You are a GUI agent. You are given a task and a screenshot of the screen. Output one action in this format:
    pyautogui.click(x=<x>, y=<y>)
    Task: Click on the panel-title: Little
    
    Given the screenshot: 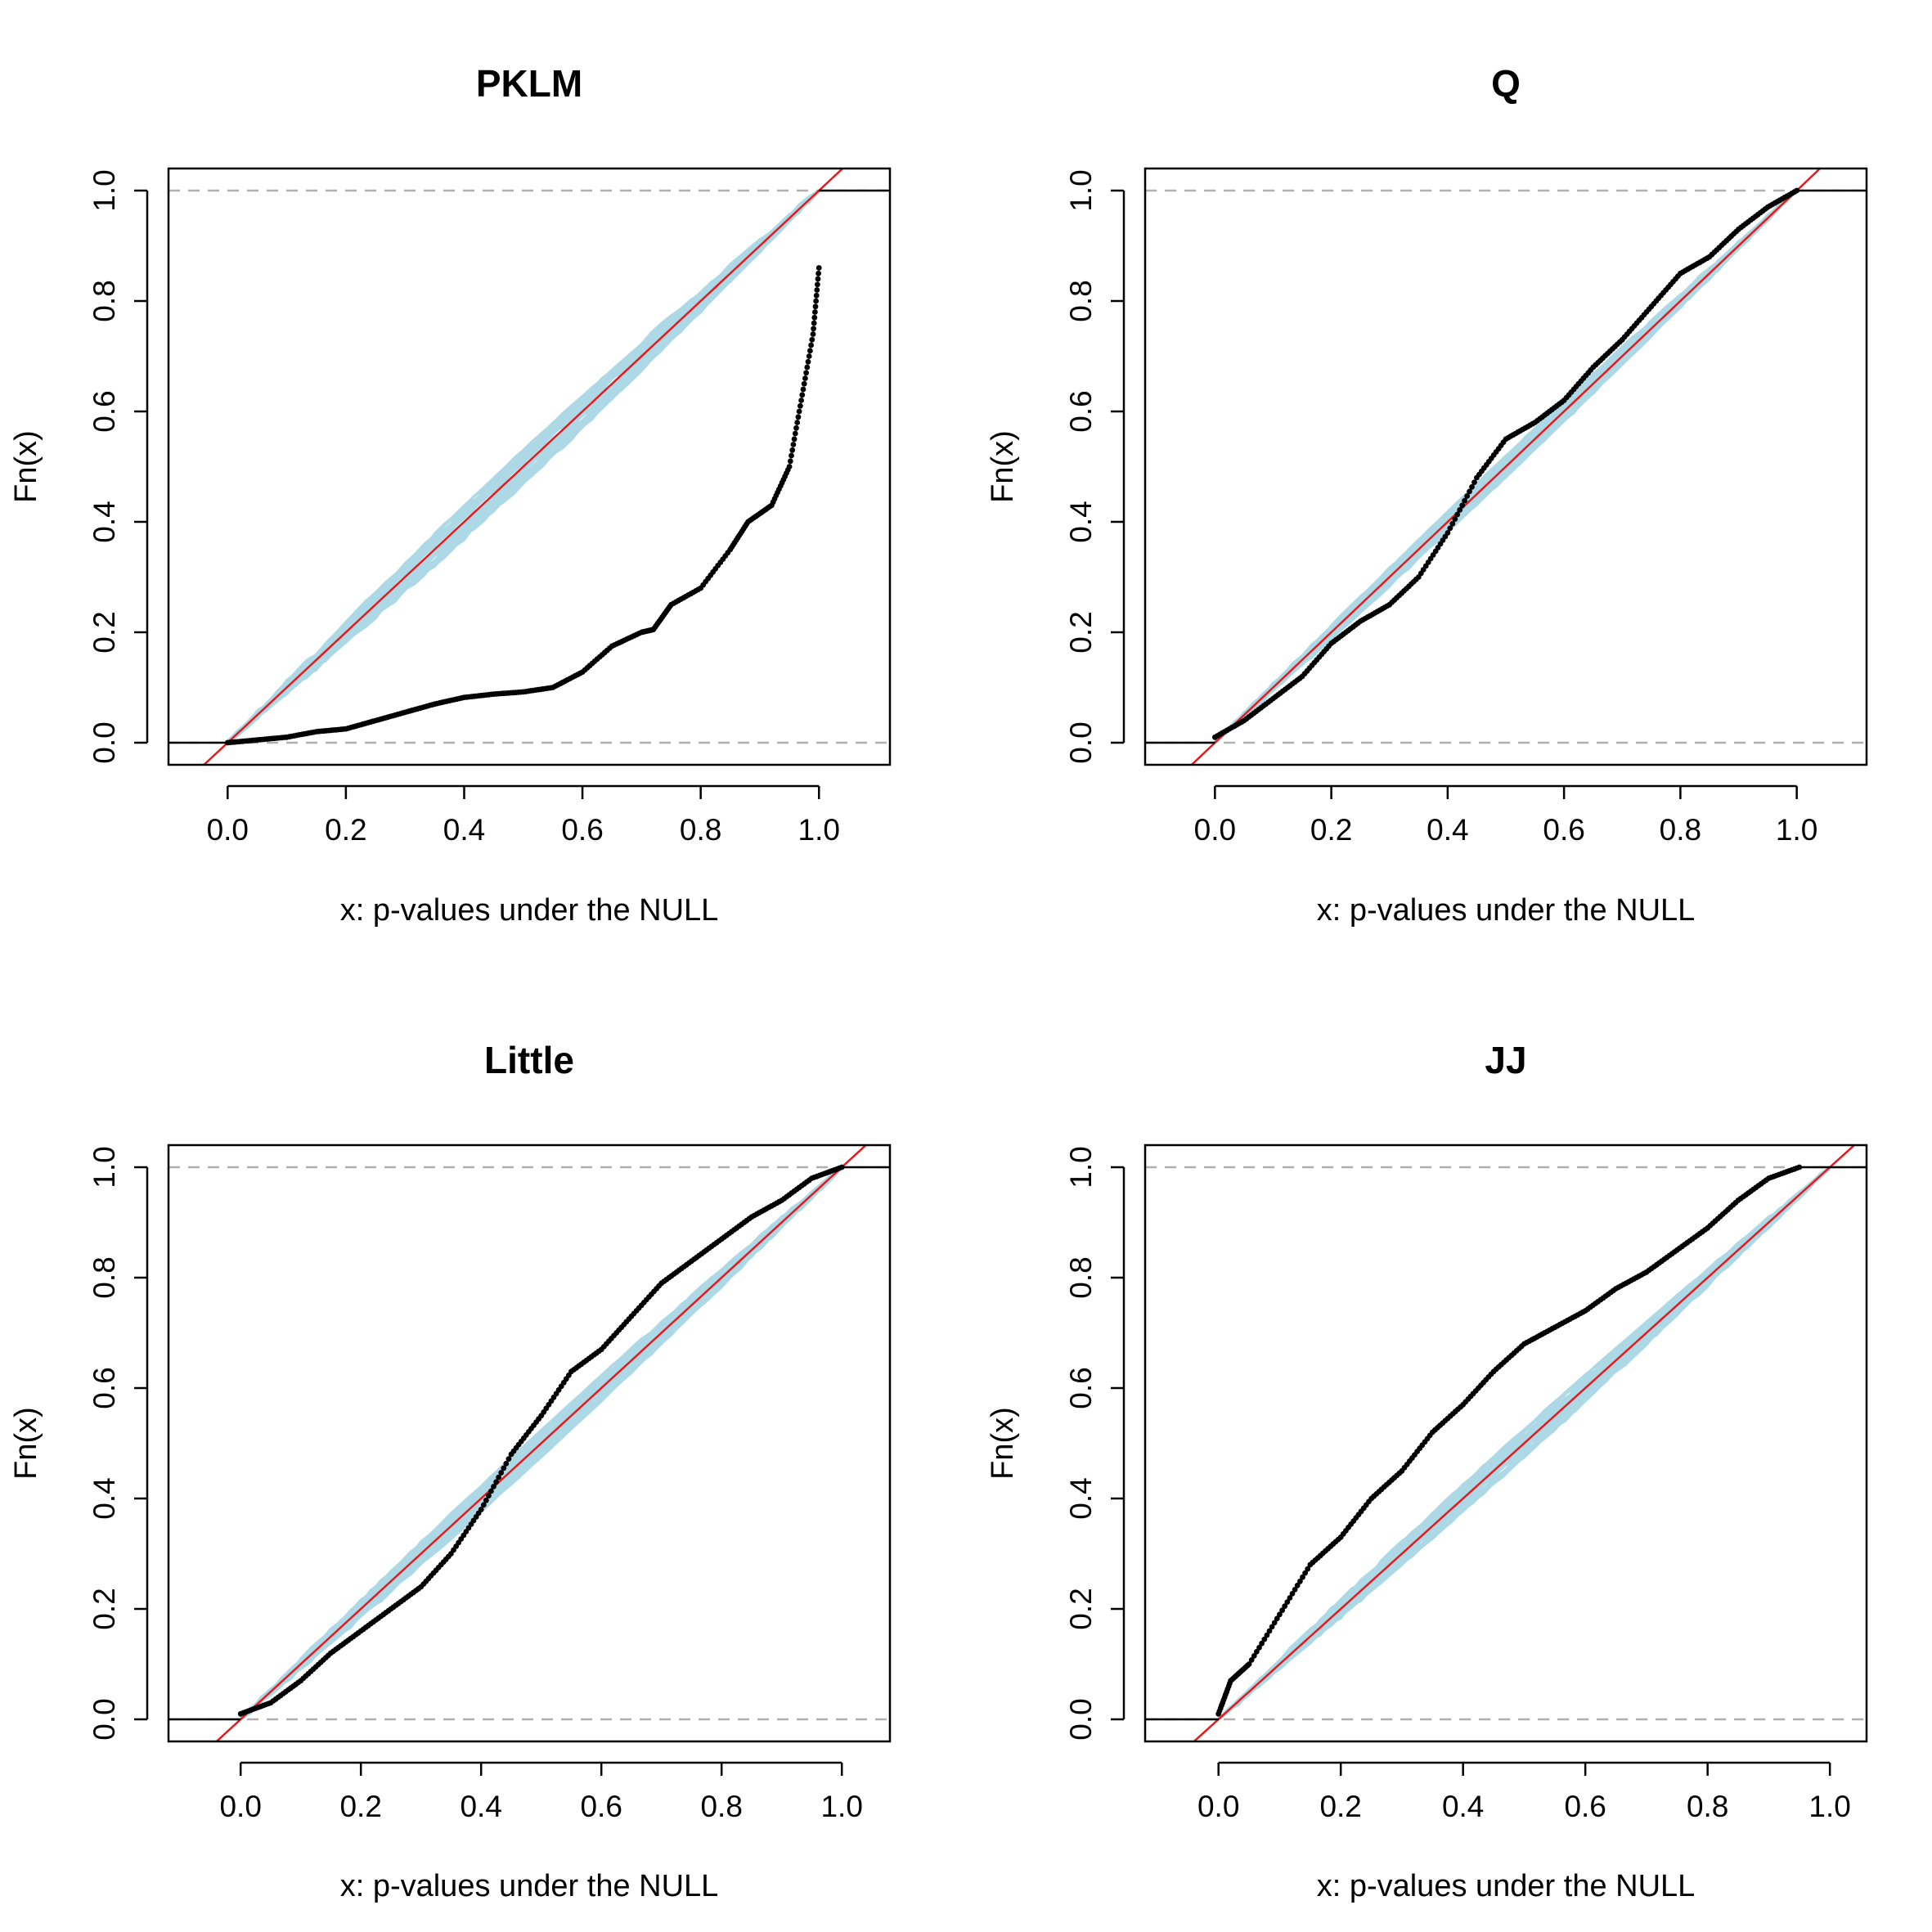 What is the action you would take?
    pyautogui.click(x=529, y=1060)
    